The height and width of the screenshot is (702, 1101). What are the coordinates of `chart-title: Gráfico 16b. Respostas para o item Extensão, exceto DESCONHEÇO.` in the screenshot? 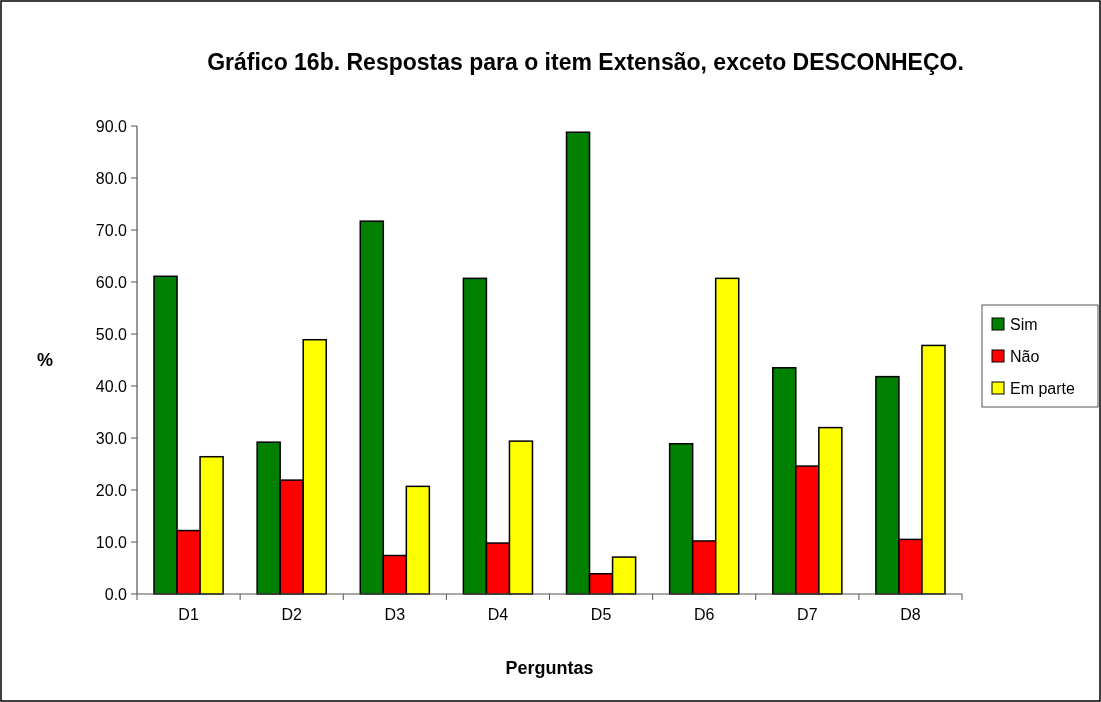 It's located at (585, 62).